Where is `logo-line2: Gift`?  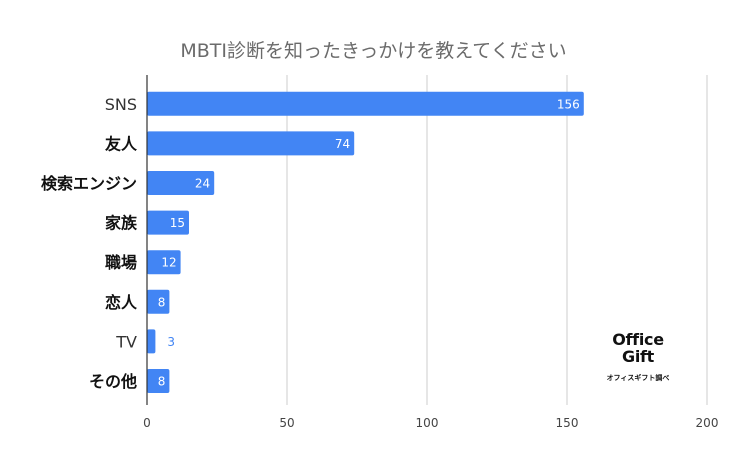 logo-line2: Gift is located at coordinates (638, 356).